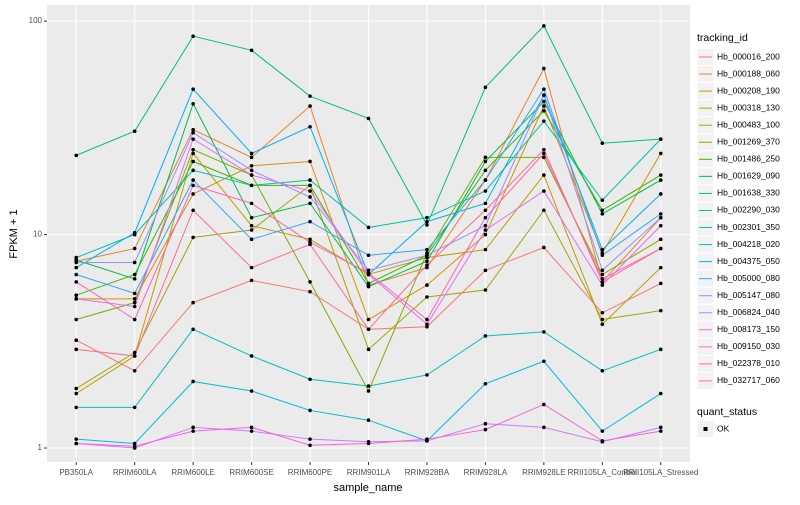  What do you see at coordinates (40, 447) in the screenshot?
I see `y-tick-label: 1` at bounding box center [40, 447].